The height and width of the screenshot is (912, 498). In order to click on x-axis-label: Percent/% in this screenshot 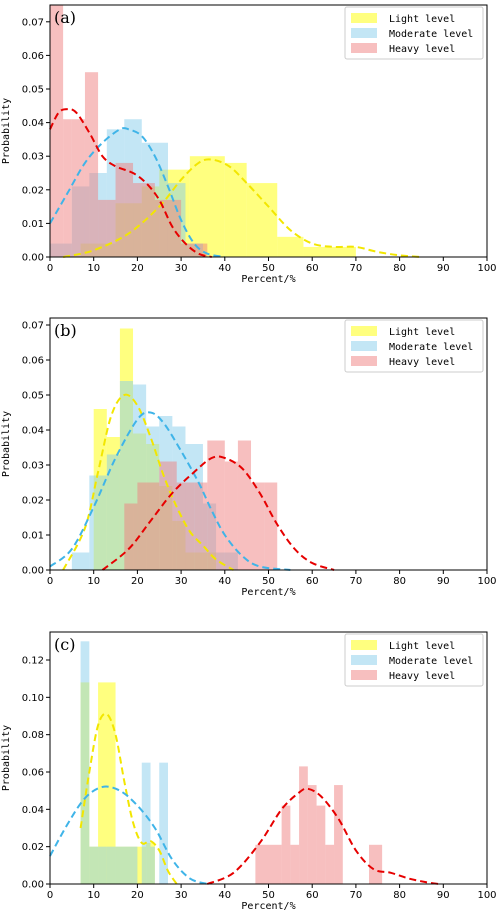, I will do `click(268, 279)`.